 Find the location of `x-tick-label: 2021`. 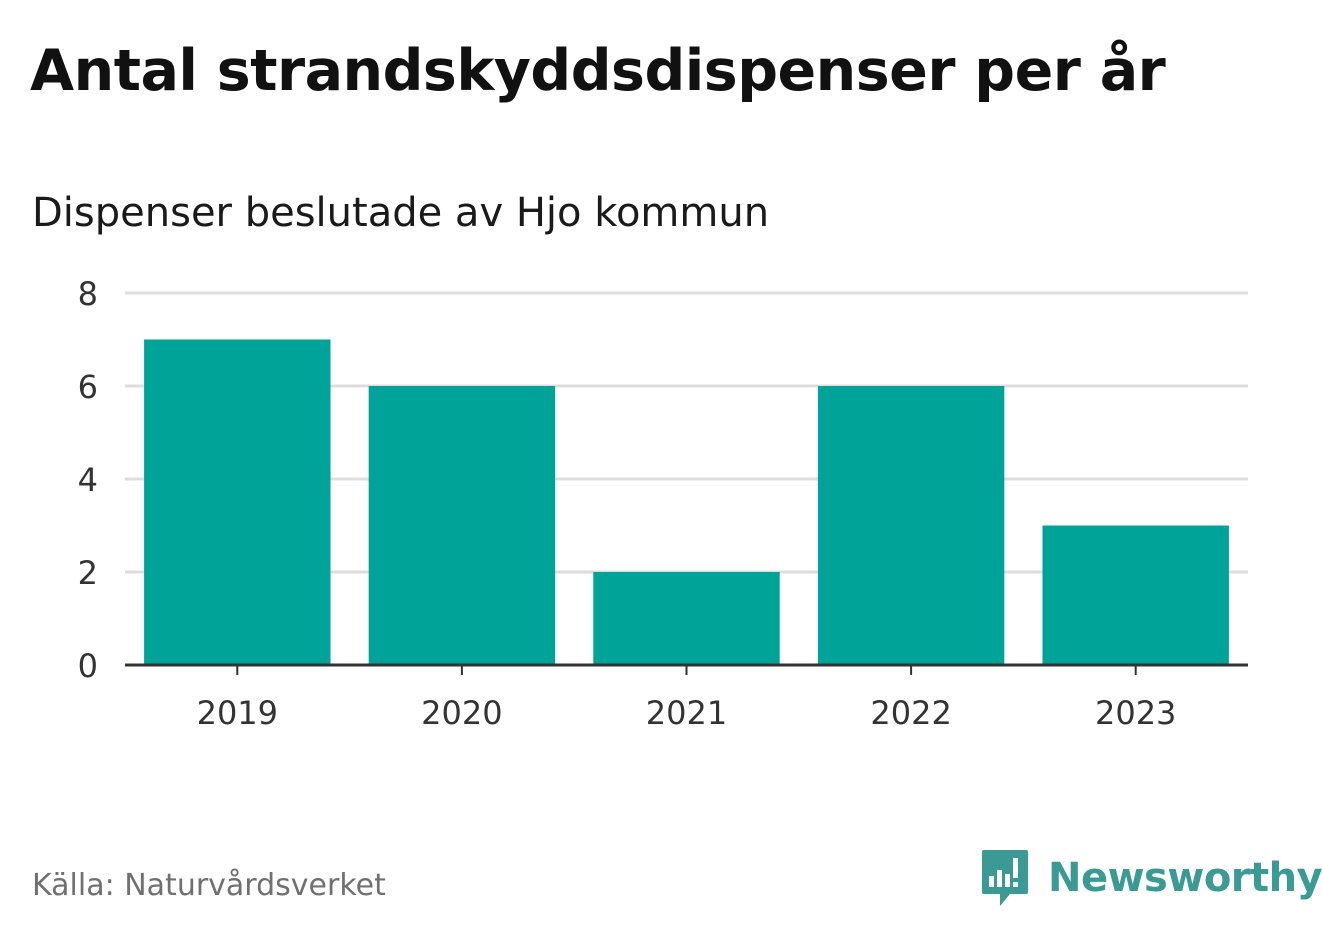

x-tick-label: 2021 is located at coordinates (686, 713).